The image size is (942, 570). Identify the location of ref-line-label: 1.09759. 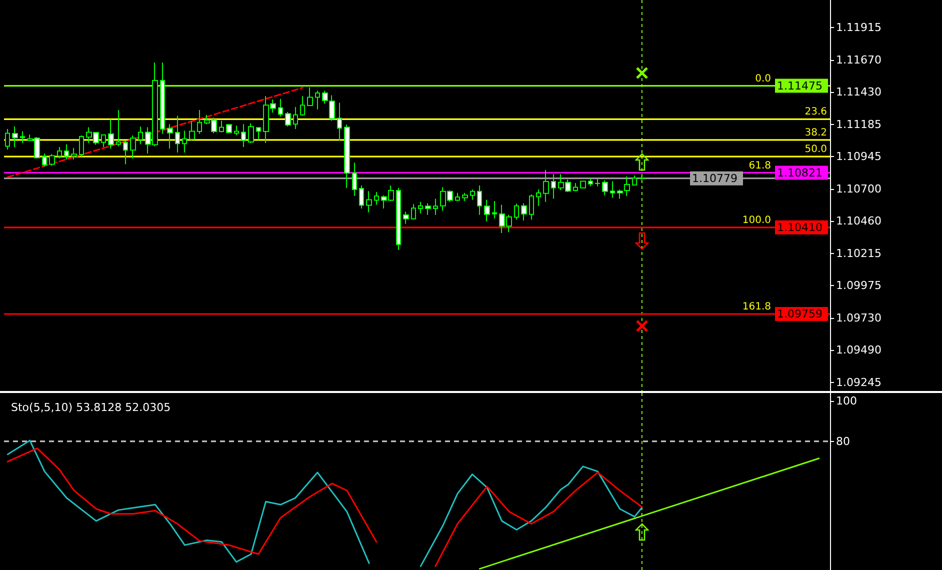
(799, 313).